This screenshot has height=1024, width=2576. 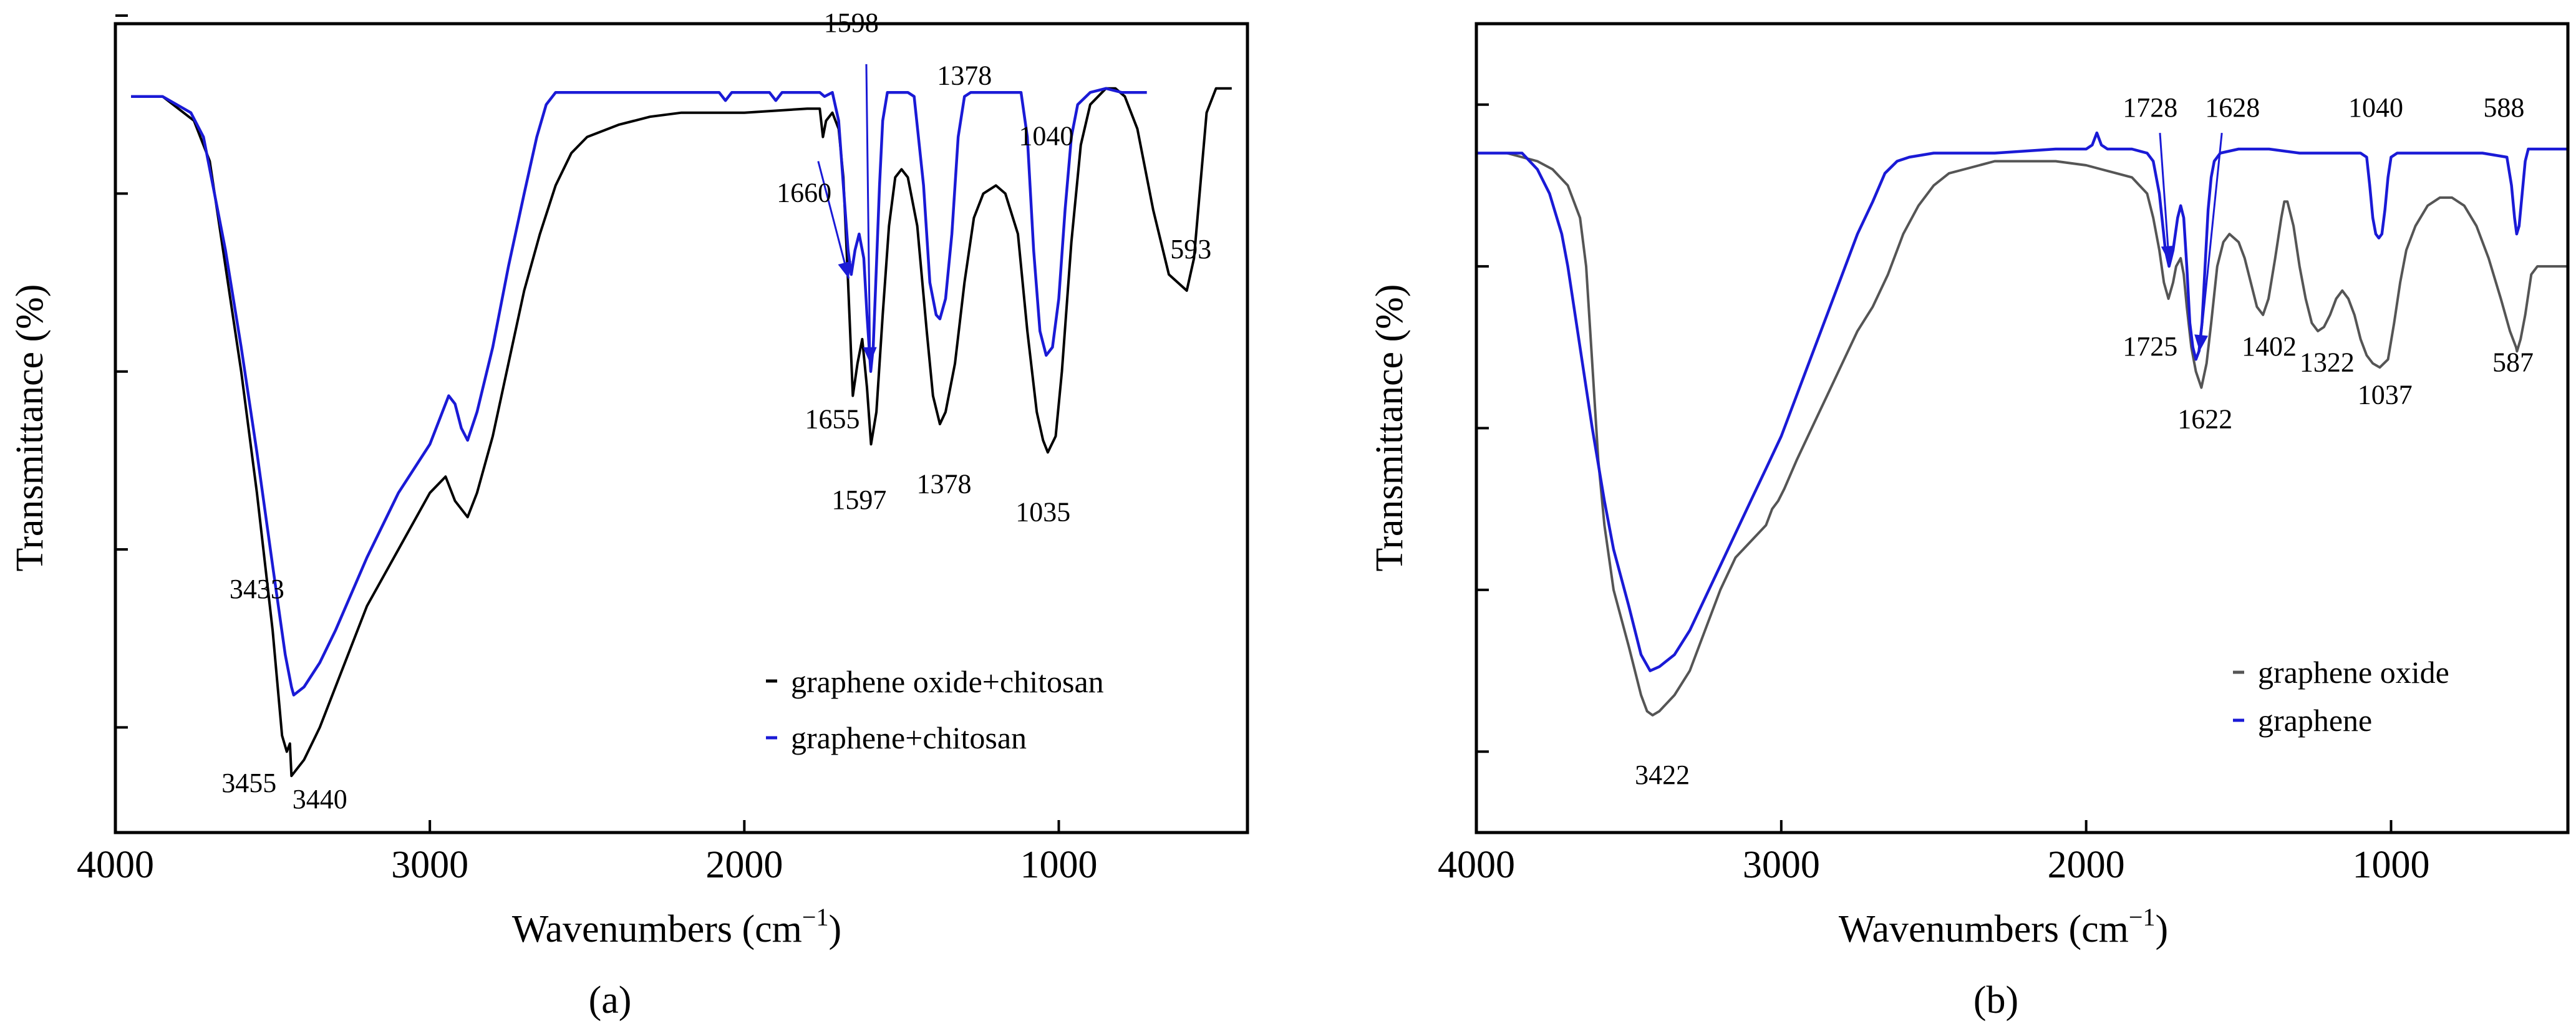 What do you see at coordinates (676, 926) in the screenshot?
I see `panel-a-x-axis-title: Wavenumbers (cm−1)` at bounding box center [676, 926].